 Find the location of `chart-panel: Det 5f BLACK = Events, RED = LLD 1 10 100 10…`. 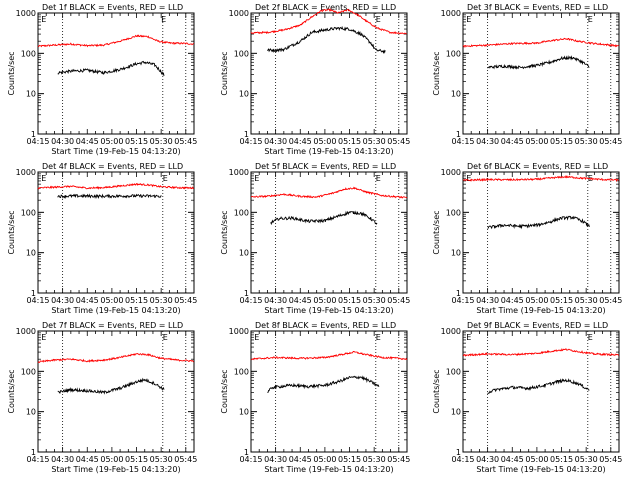

chart-panel: Det 5f BLACK = Events, RED = LLD 1 10 100 10… is located at coordinates (315, 238).